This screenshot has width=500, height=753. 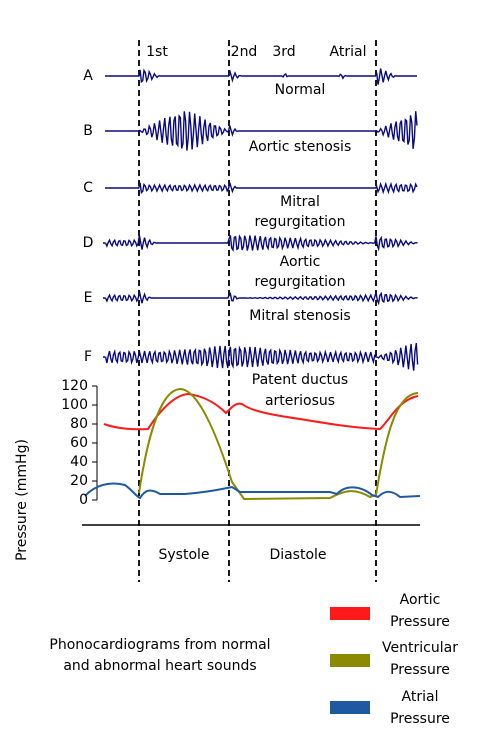 What do you see at coordinates (252, 491) in the screenshot?
I see `atrial-pressure-curve` at bounding box center [252, 491].